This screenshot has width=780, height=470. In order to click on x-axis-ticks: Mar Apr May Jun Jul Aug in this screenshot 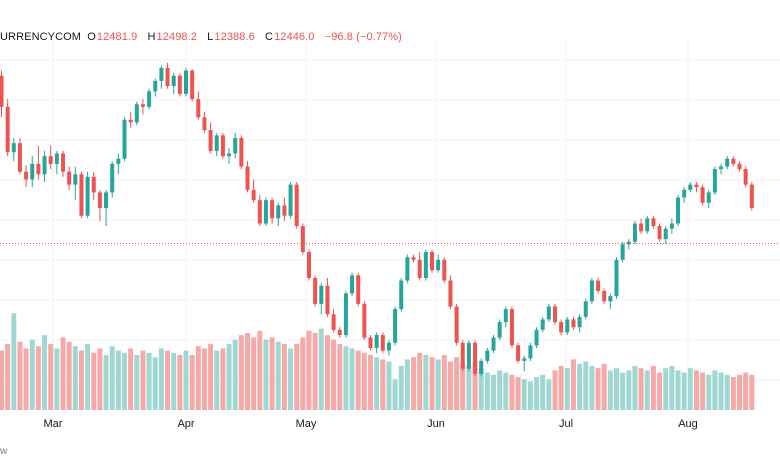, I will do `click(371, 424)`.